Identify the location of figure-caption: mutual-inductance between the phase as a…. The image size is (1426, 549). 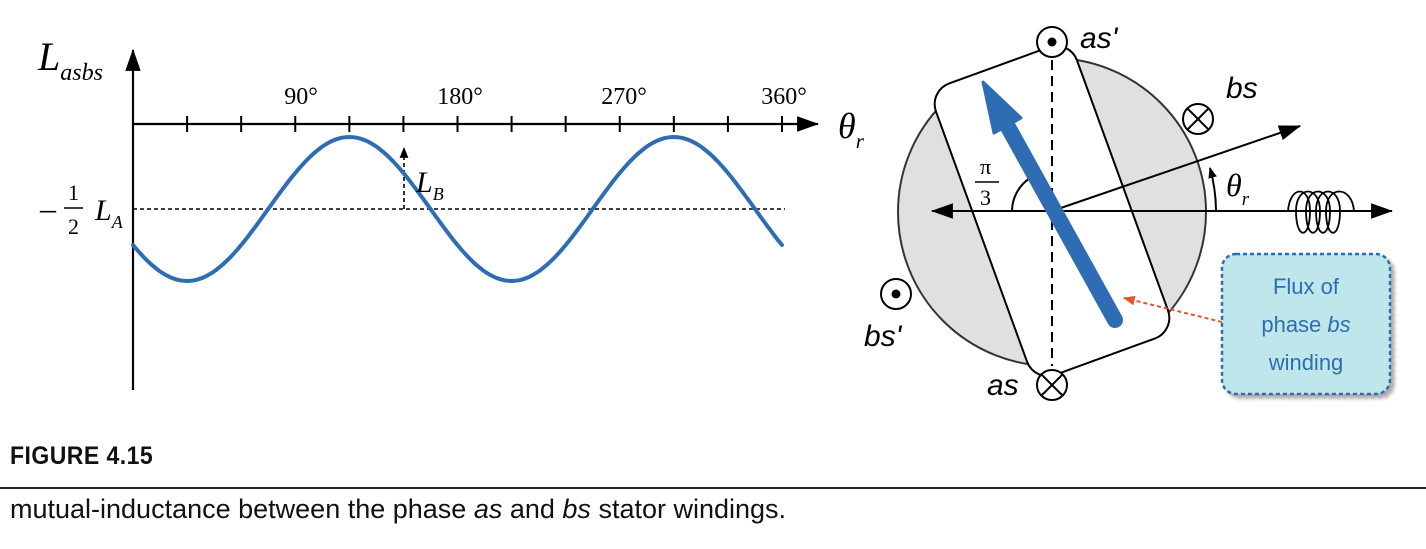
(398, 509).